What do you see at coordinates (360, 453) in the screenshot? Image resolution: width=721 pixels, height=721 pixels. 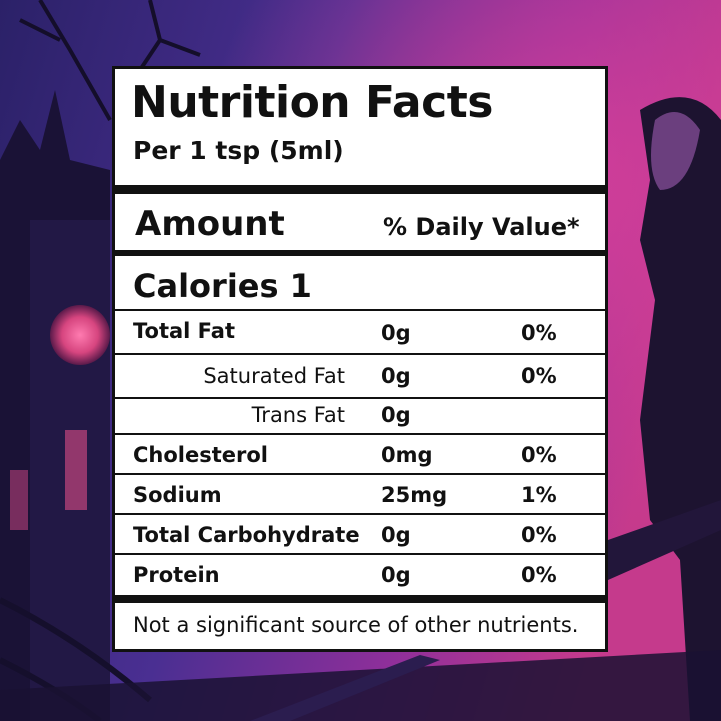 I see `nutrient-row-cholesterol: Cholesterol 0mg 0%` at bounding box center [360, 453].